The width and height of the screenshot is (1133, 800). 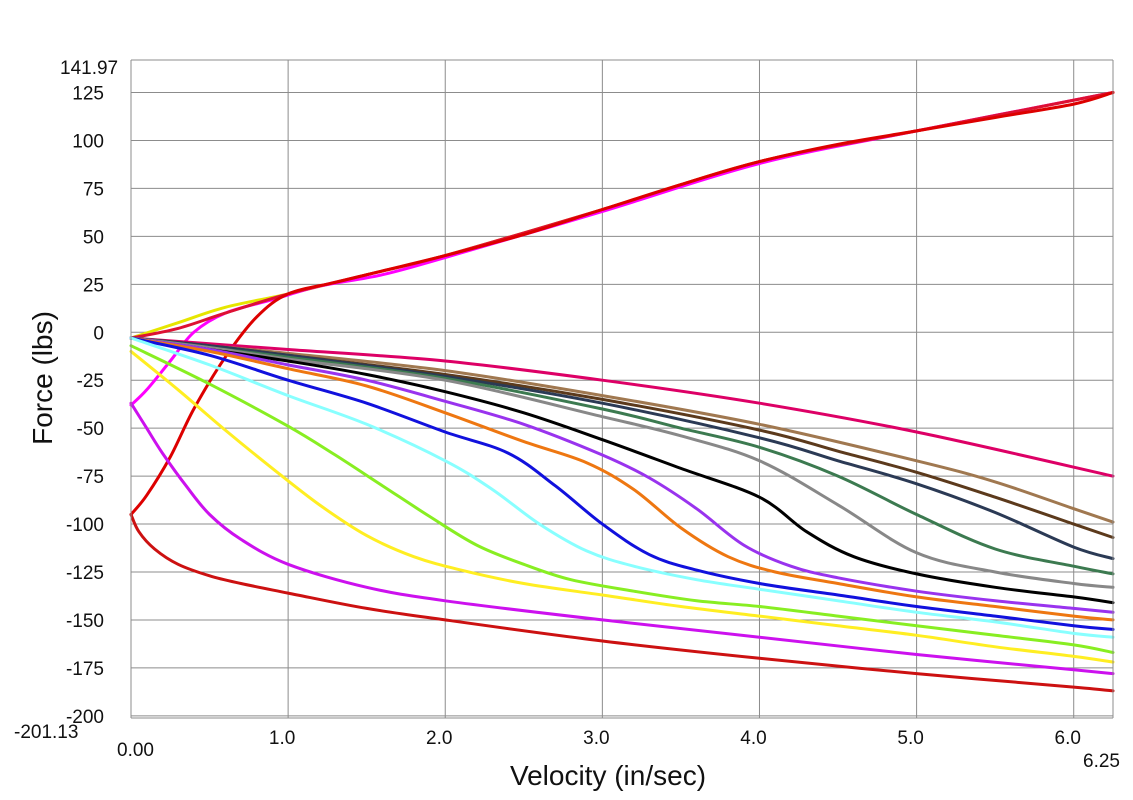 What do you see at coordinates (1068, 738) in the screenshot?
I see `x-tick-label: 6.0` at bounding box center [1068, 738].